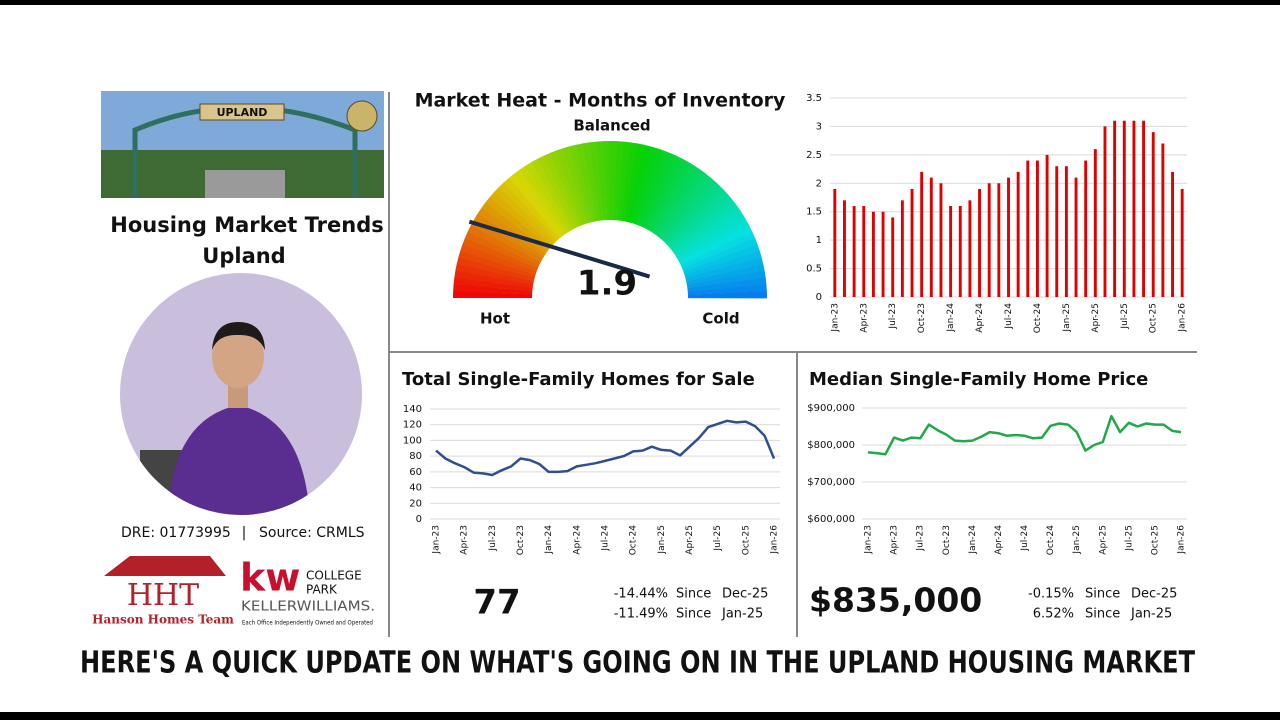 This screenshot has width=1280, height=720. What do you see at coordinates (720, 319) in the screenshot?
I see `gauge-label: Cold` at bounding box center [720, 319].